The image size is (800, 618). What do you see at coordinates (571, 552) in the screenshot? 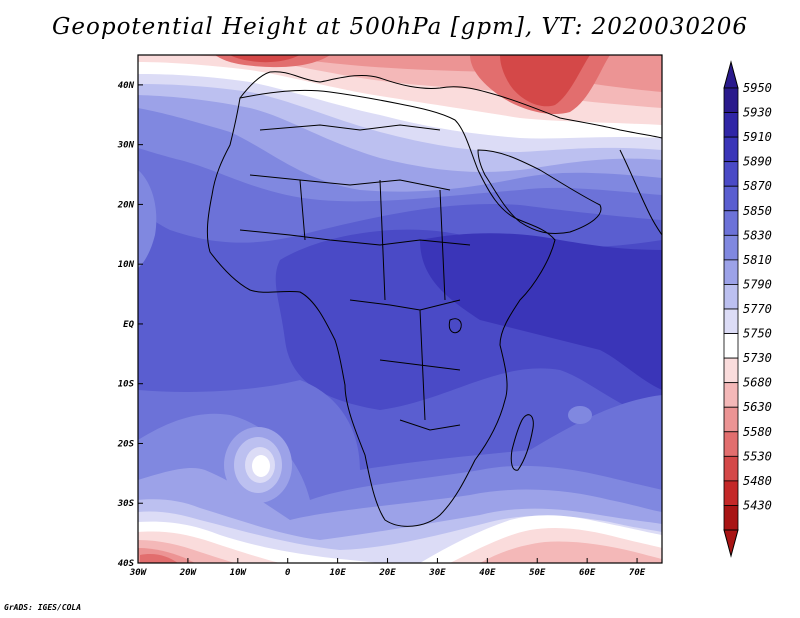
I see `field-band-south-5680-east` at bounding box center [571, 552].